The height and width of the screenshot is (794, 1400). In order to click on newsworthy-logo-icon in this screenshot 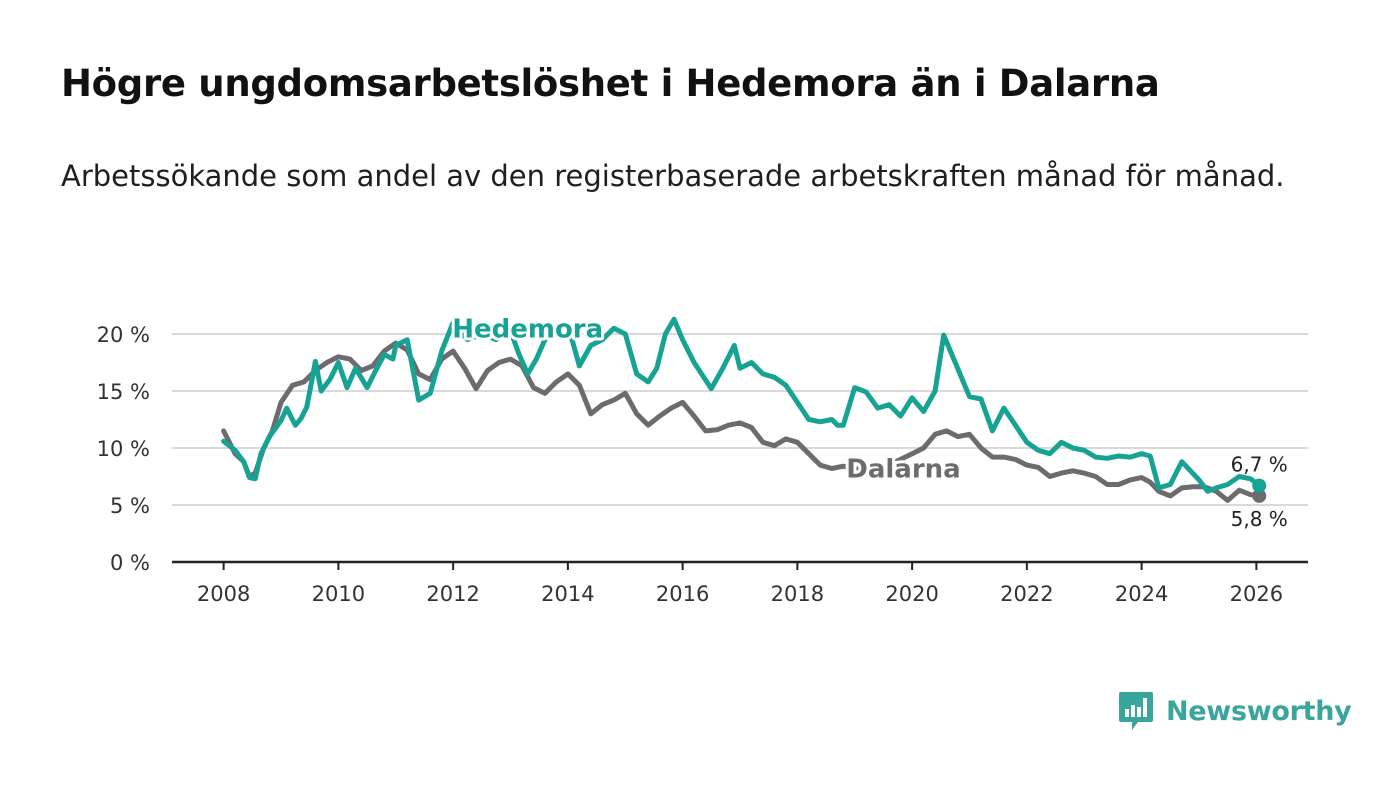, I will do `click(1136, 711)`.